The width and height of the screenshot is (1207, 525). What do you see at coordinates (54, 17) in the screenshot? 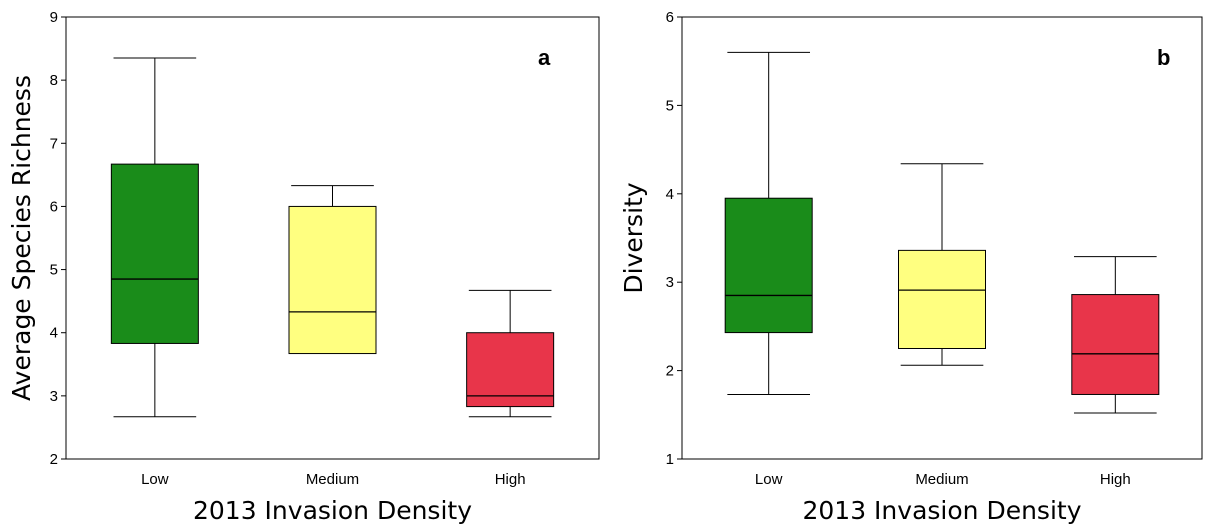
I see `y-tick-label: 9` at bounding box center [54, 17].